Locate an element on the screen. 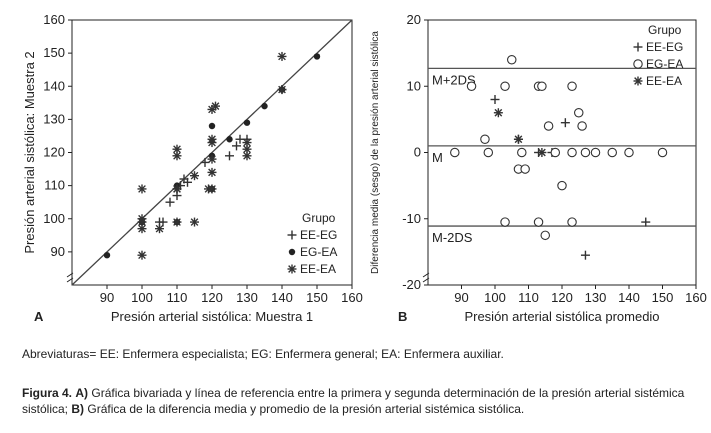 This screenshot has height=433, width=711. legend-marker-eg-ea-disc is located at coordinates (292, 252).